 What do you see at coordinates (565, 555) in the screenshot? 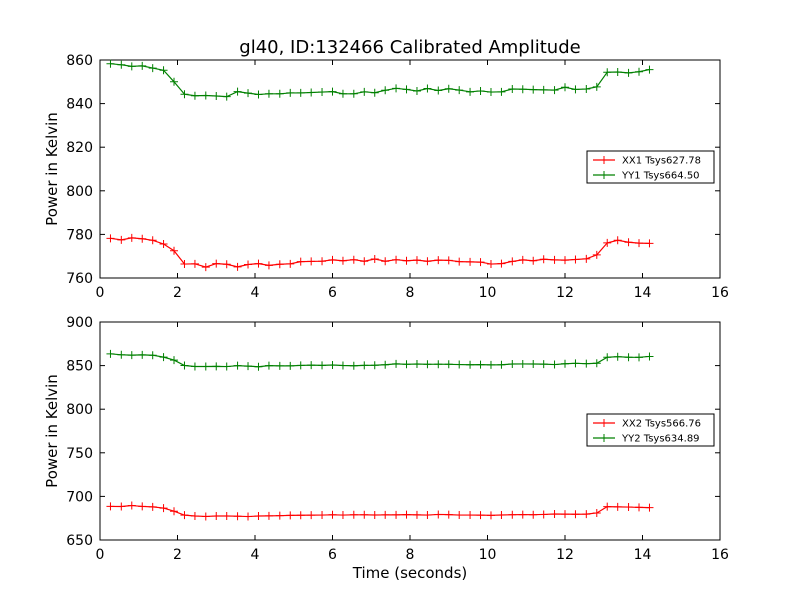
I see `x-tick-label: 12` at bounding box center [565, 555].